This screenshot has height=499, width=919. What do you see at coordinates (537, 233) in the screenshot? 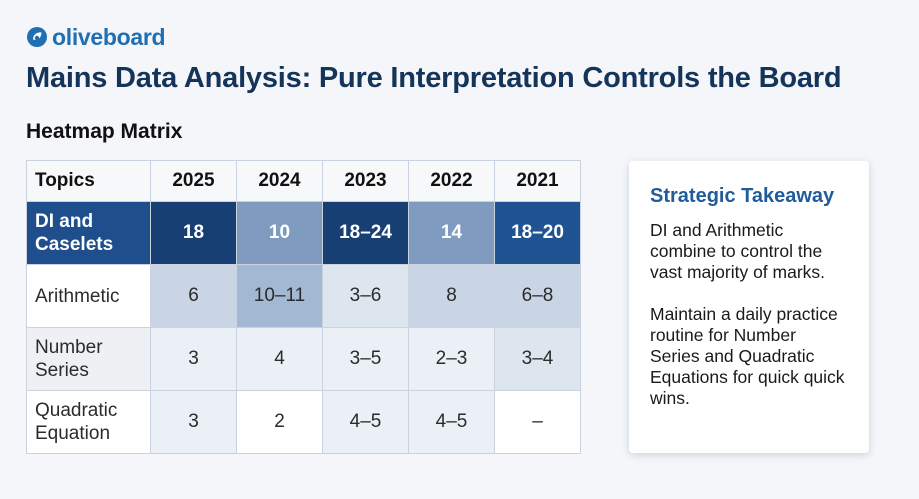
I see `value-cell: 18–20` at bounding box center [537, 233].